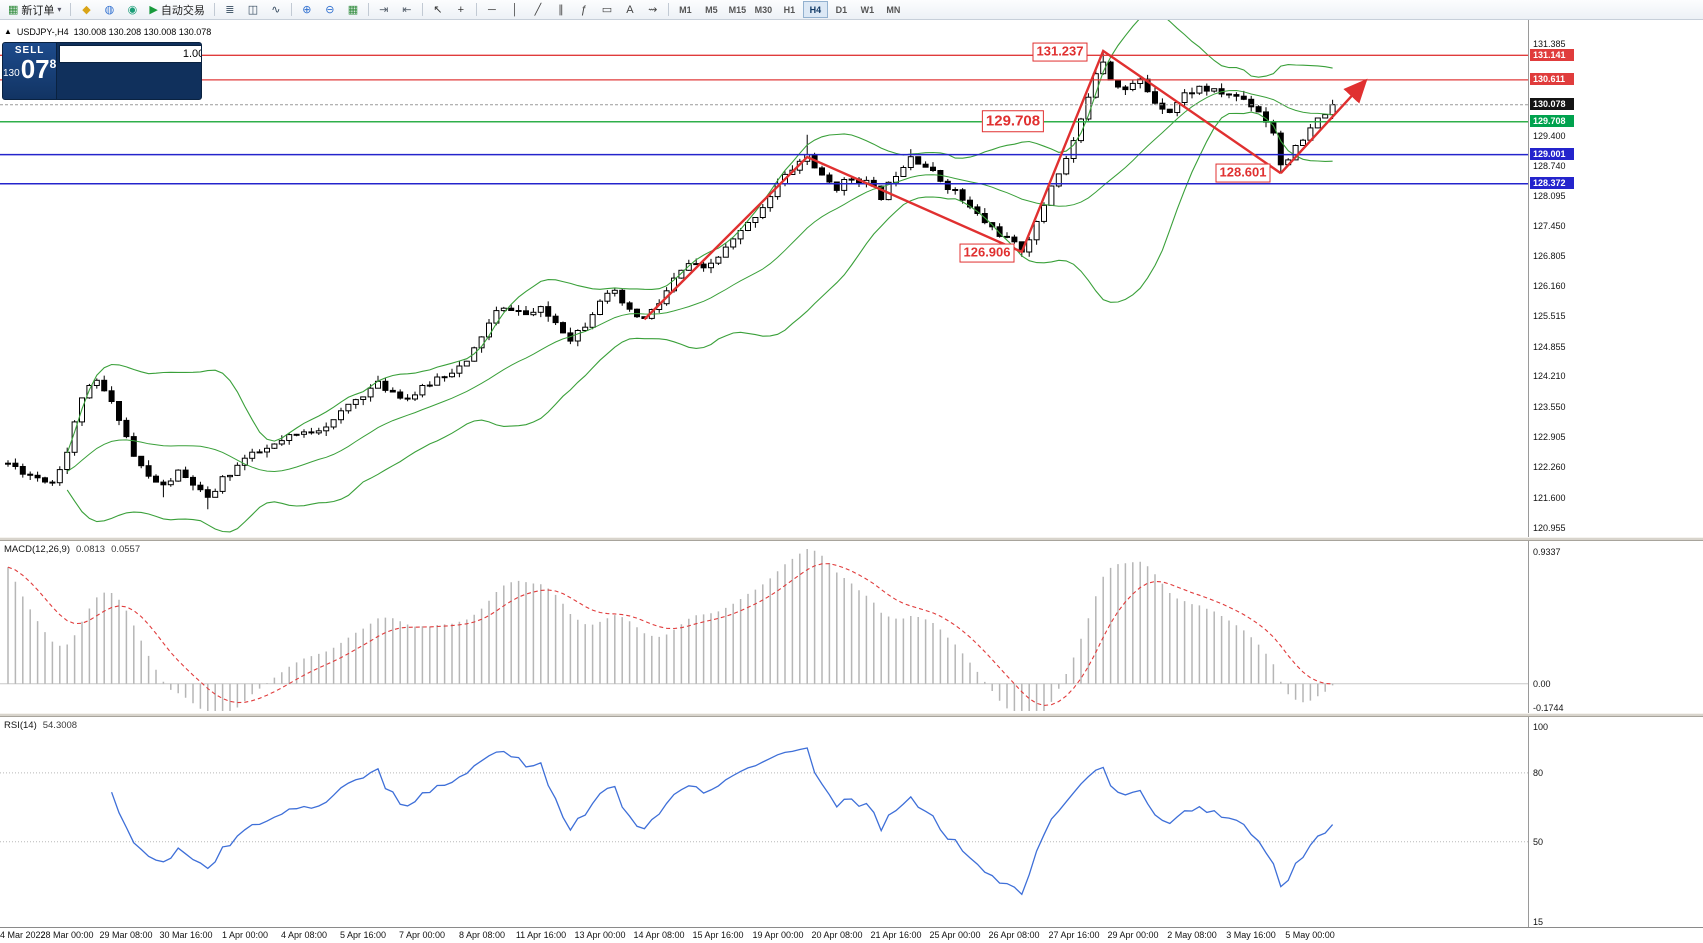 Image resolution: width=1703 pixels, height=943 pixels. Describe the element at coordinates (59, 9) in the screenshot. I see `new-order-button-dropdown-arrow: ▾` at that location.